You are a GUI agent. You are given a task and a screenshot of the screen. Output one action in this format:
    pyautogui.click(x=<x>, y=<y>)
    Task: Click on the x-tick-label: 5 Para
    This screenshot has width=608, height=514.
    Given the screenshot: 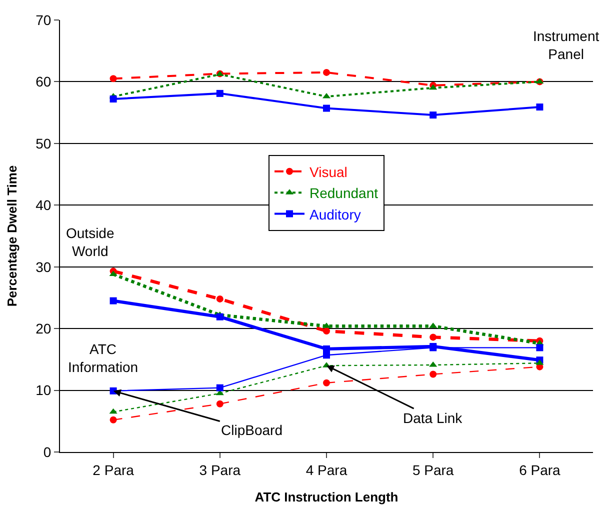 What is the action you would take?
    pyautogui.click(x=433, y=470)
    